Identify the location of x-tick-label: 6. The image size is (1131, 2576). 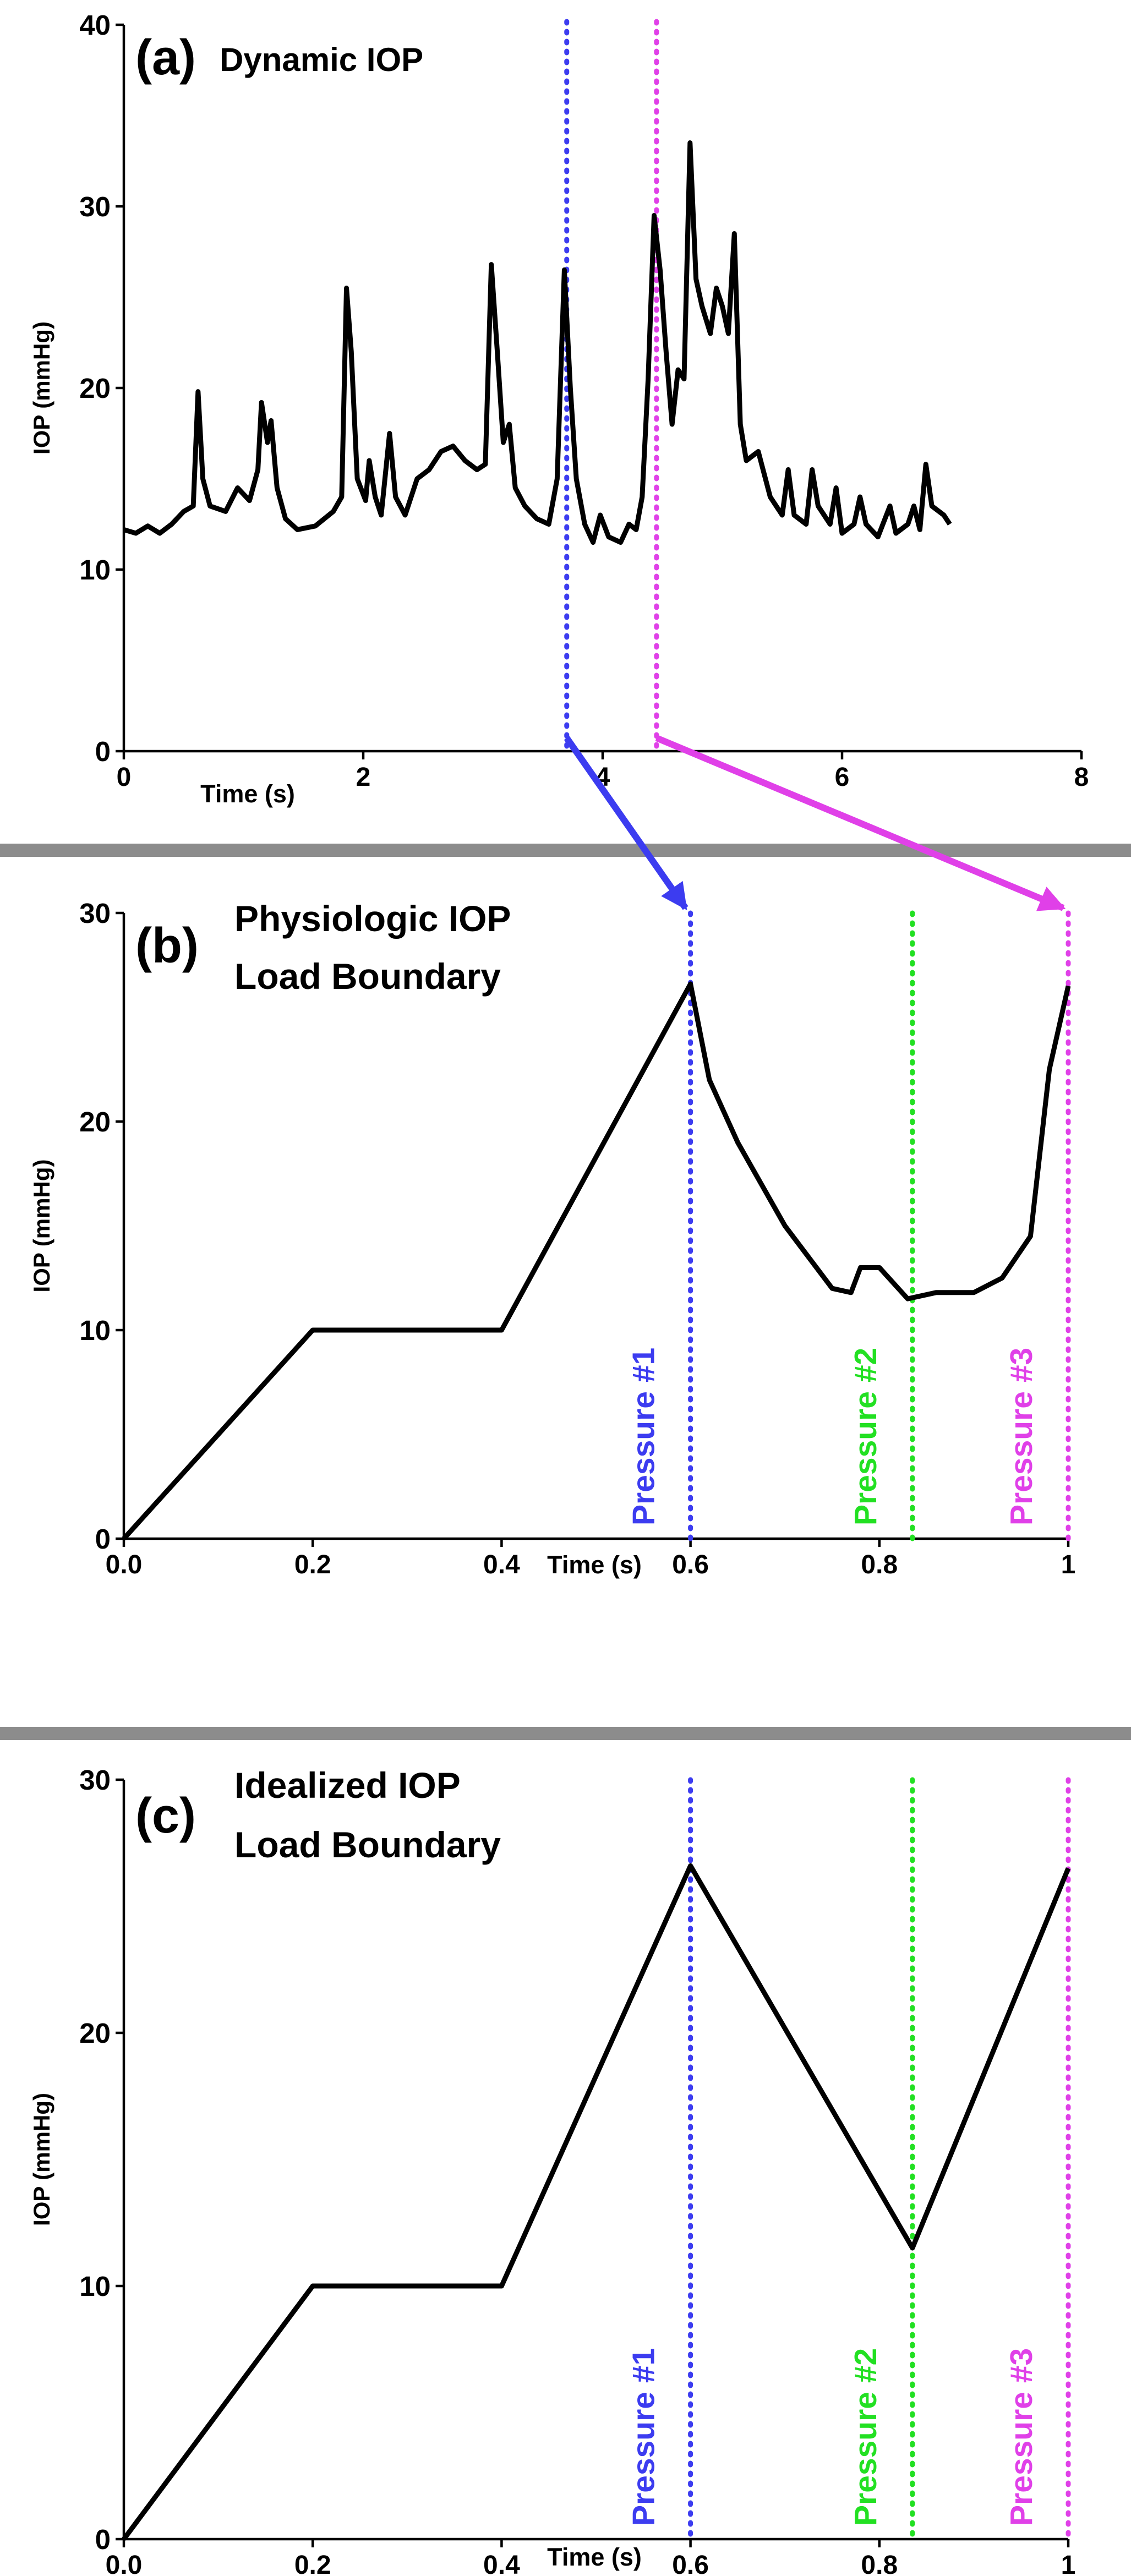
(842, 777).